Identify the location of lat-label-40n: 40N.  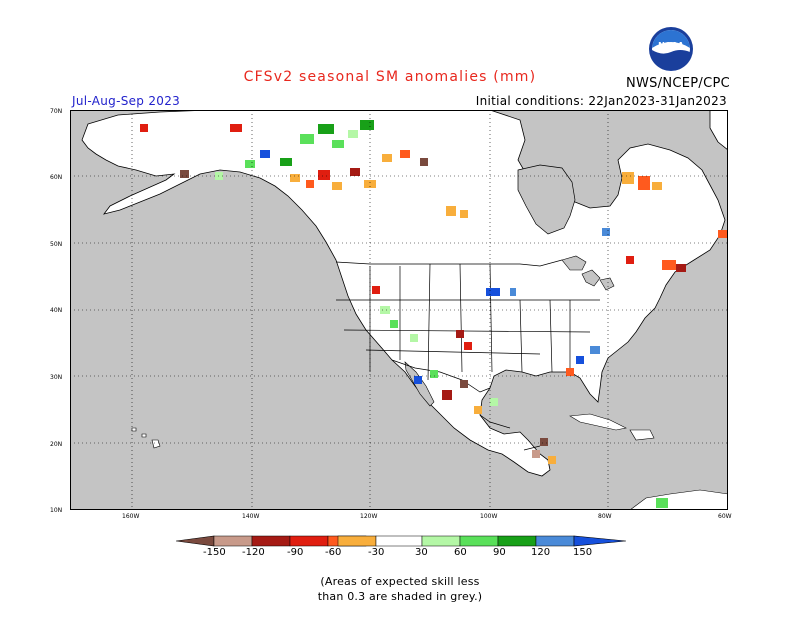
(56, 310).